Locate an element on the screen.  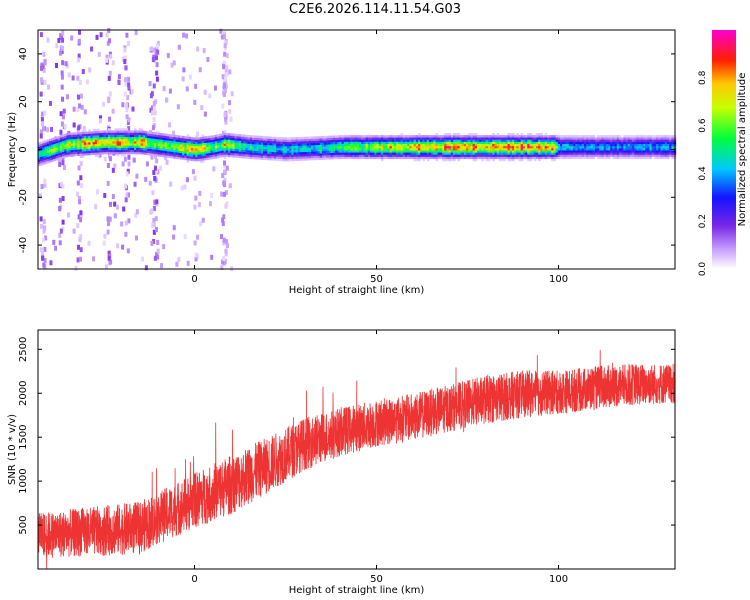
colorbar-tick-label: 0.8 is located at coordinates (703, 77).